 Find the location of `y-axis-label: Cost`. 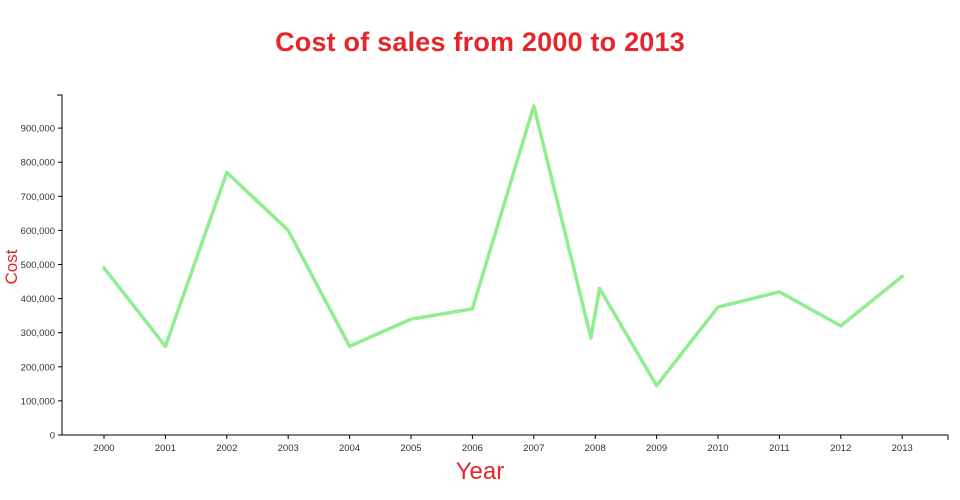

y-axis-label: Cost is located at coordinates (11, 267).